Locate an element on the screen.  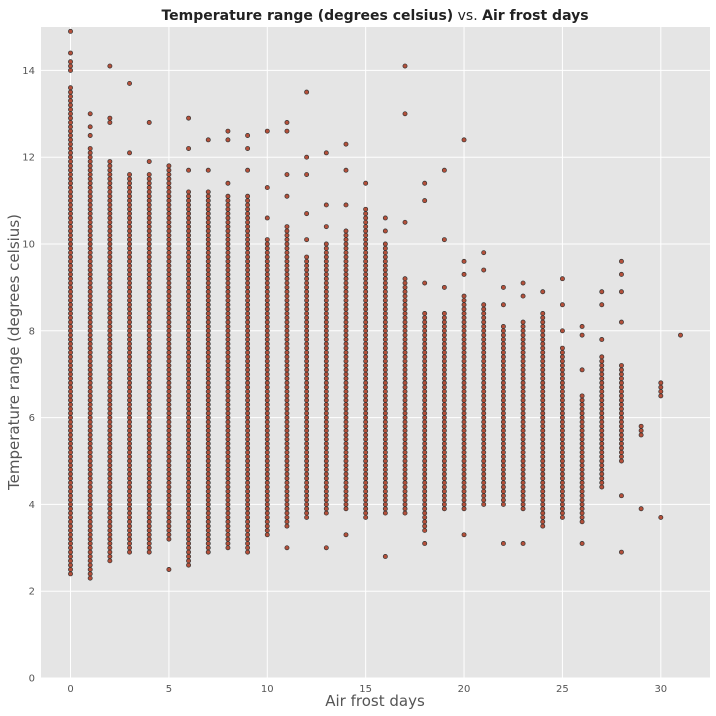
y-tick-label: 12 is located at coordinates (28, 158).